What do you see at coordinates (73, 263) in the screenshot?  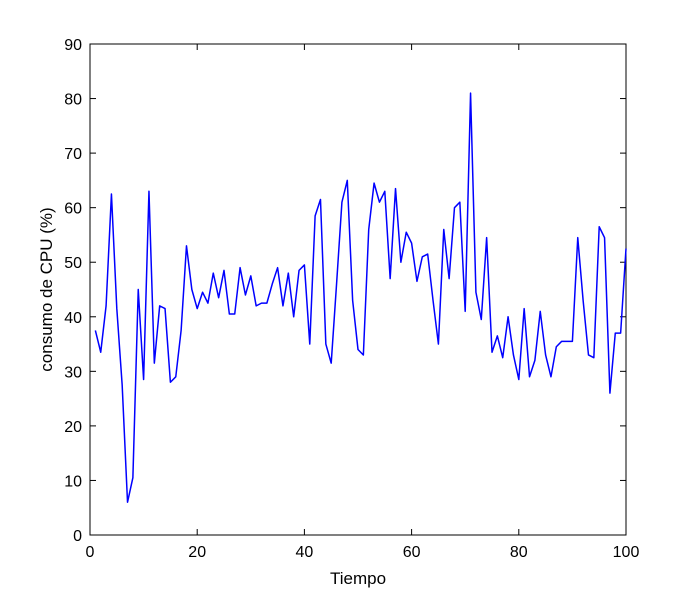 I see `y-tick-label: 50` at bounding box center [73, 263].